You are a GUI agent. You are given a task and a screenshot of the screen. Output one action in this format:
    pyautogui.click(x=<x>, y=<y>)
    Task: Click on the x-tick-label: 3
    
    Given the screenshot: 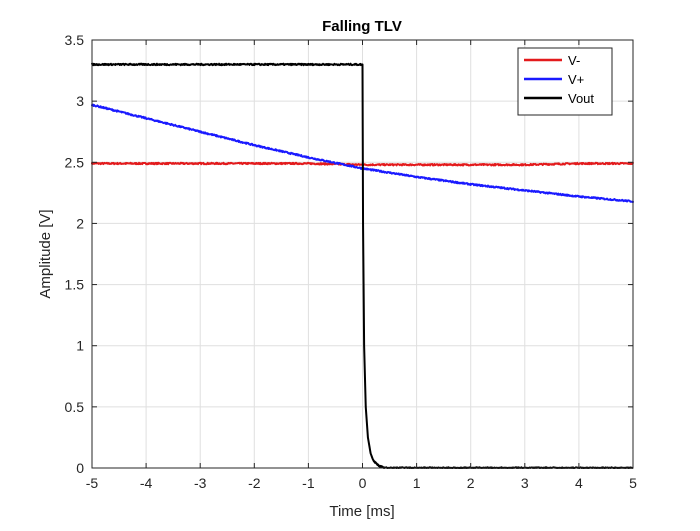 What is the action you would take?
    pyautogui.click(x=525, y=483)
    